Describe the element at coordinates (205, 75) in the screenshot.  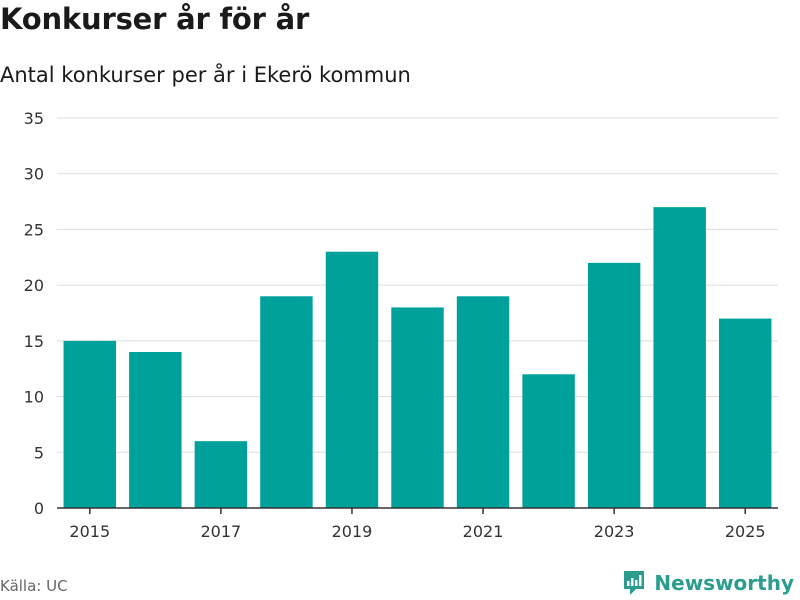
I see `chart-subtitle: Antal konkurser per år i Ekerö kommun` at that location.